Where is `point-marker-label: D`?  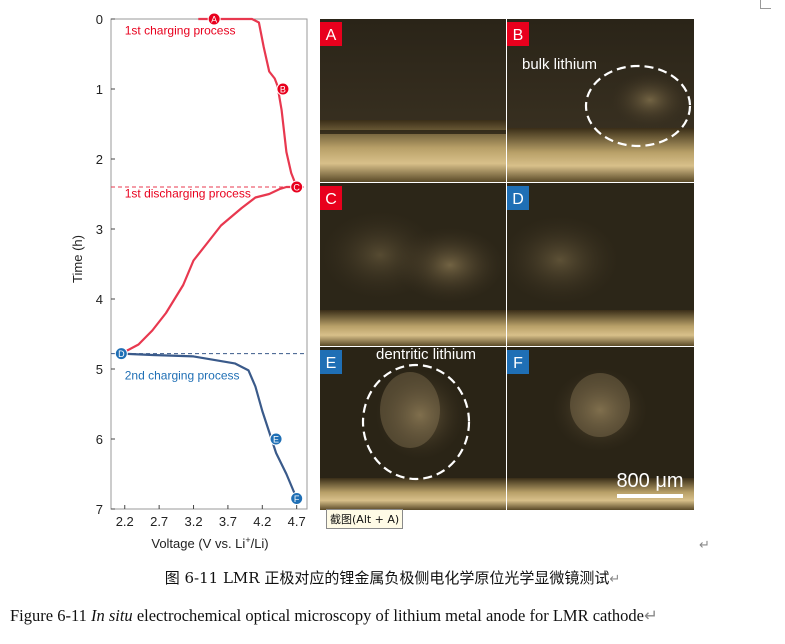 point-marker-label: D is located at coordinates (121, 354).